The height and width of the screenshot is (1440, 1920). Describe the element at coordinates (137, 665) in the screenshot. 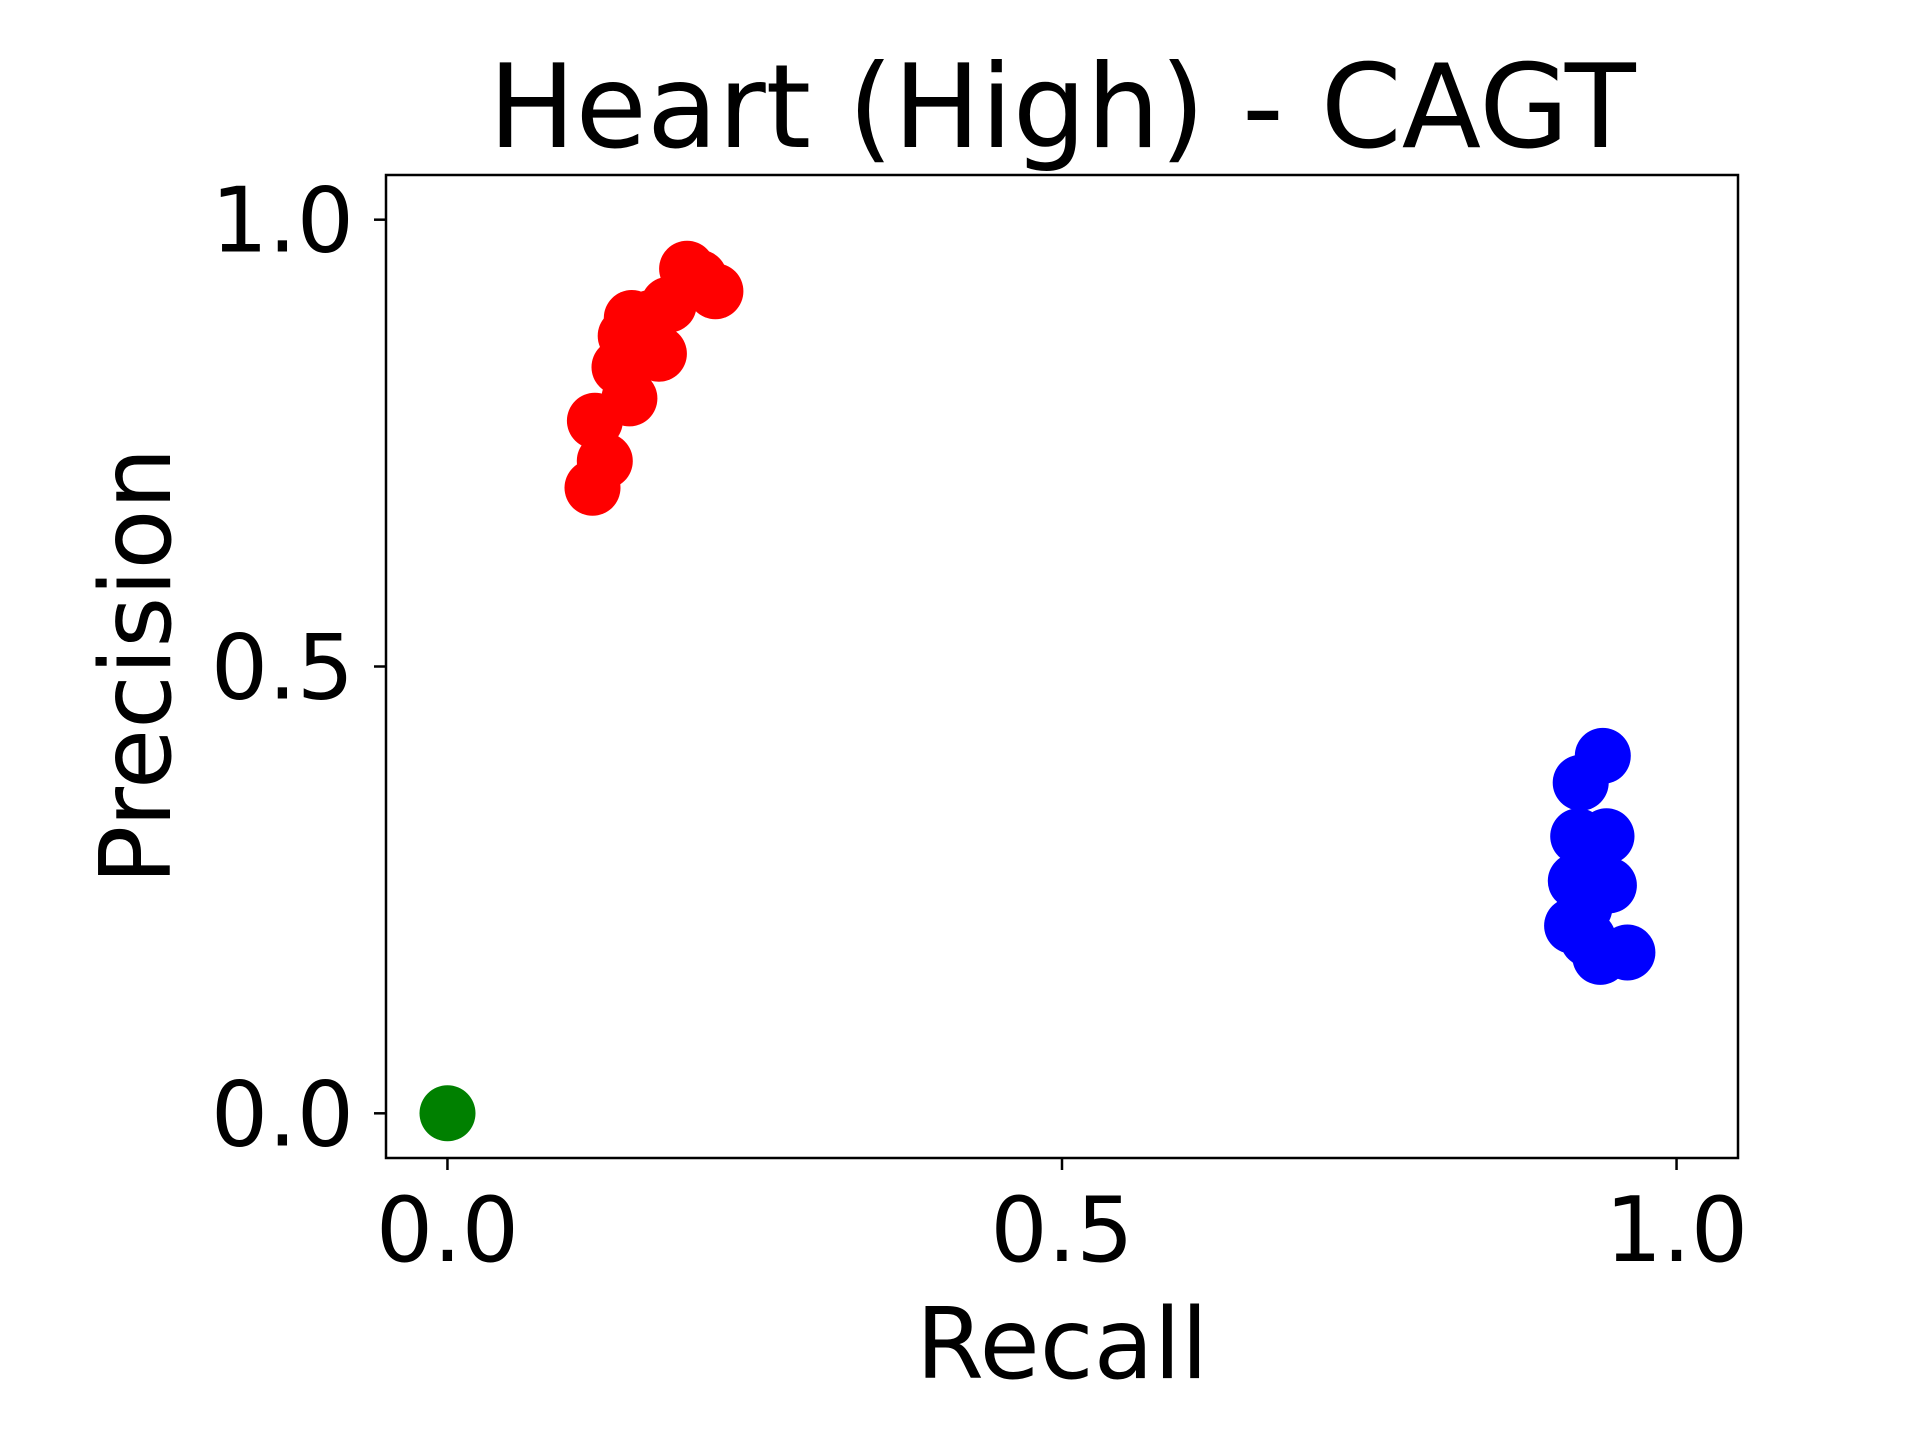

I see `y-axis-label: Precision` at that location.